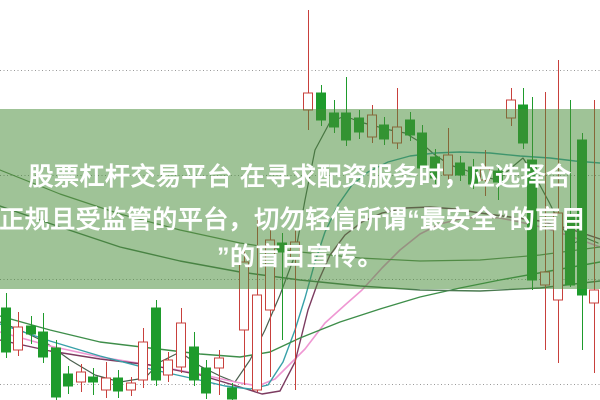  I want to click on banner-text-line-2: 法正规且受监管的平台，切勿轻信所谓“最安全”的盲目, so click(293, 220).